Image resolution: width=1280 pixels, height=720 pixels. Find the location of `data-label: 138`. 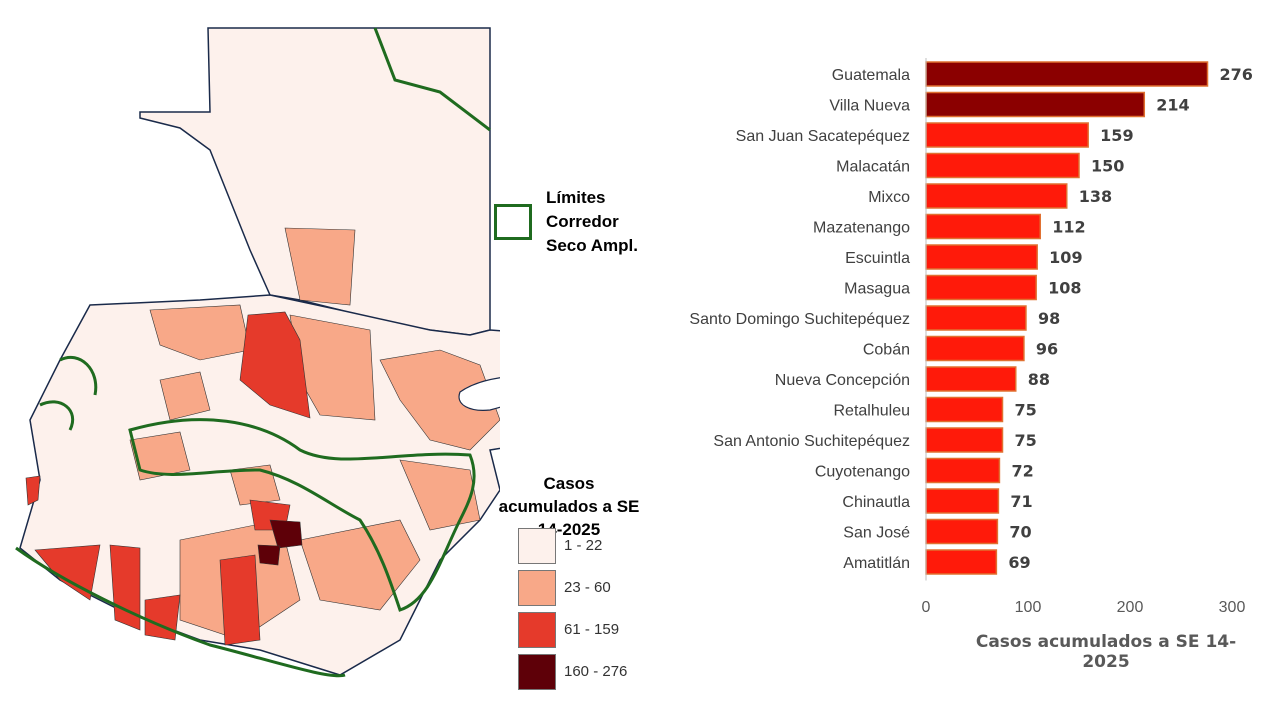

data-label: 138 is located at coordinates (1095, 196).